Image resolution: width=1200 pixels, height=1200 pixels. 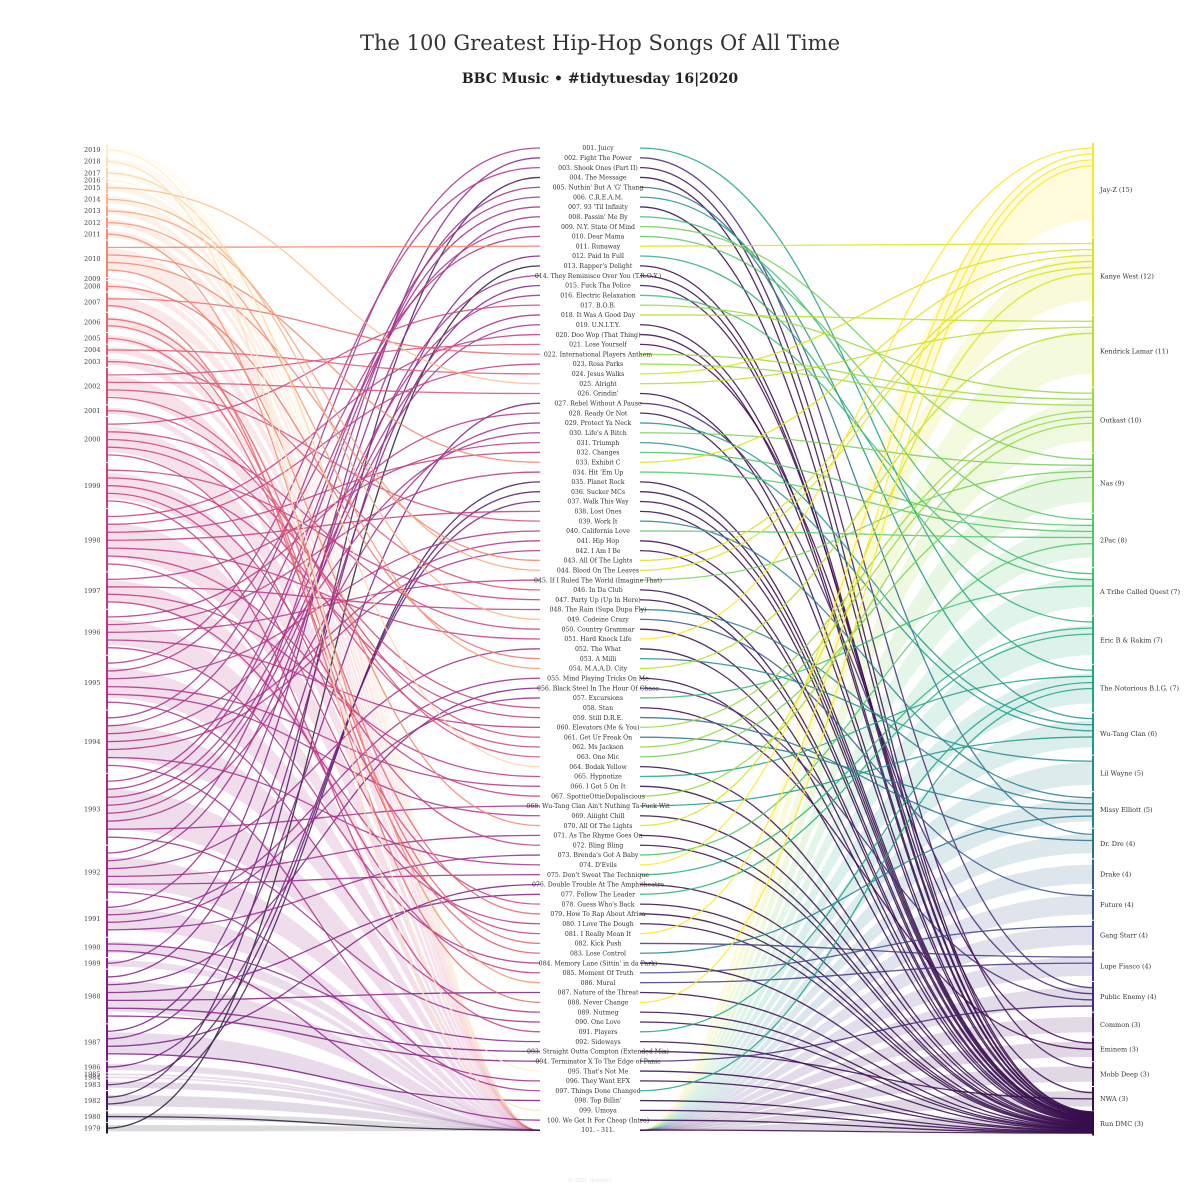 I want to click on song-label: 089. Nutmeg, so click(x=597, y=1012).